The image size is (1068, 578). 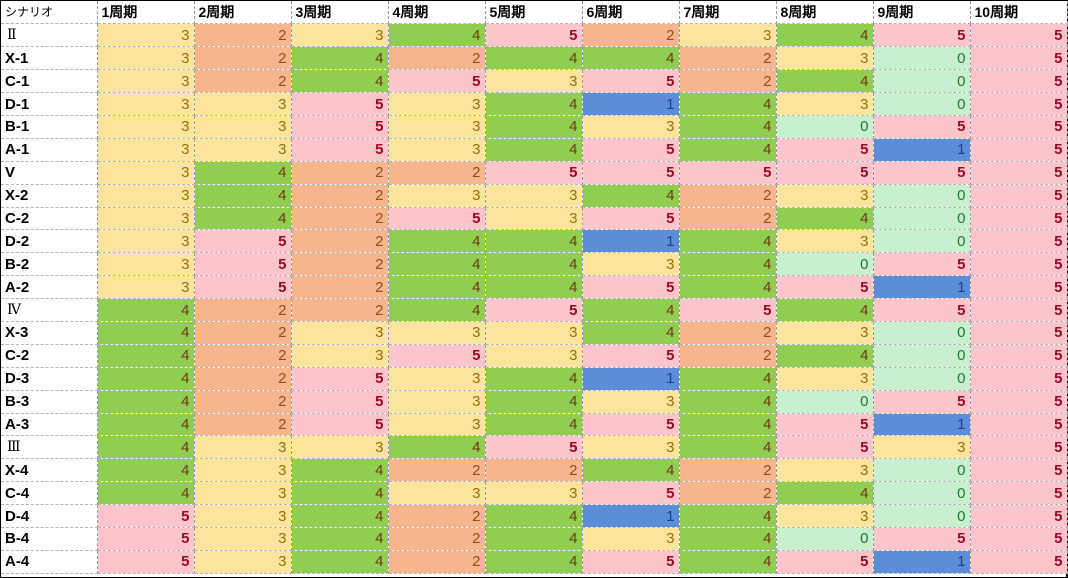 What do you see at coordinates (49, 447) in the screenshot?
I see `scenario-label-cell: Ⅲ` at bounding box center [49, 447].